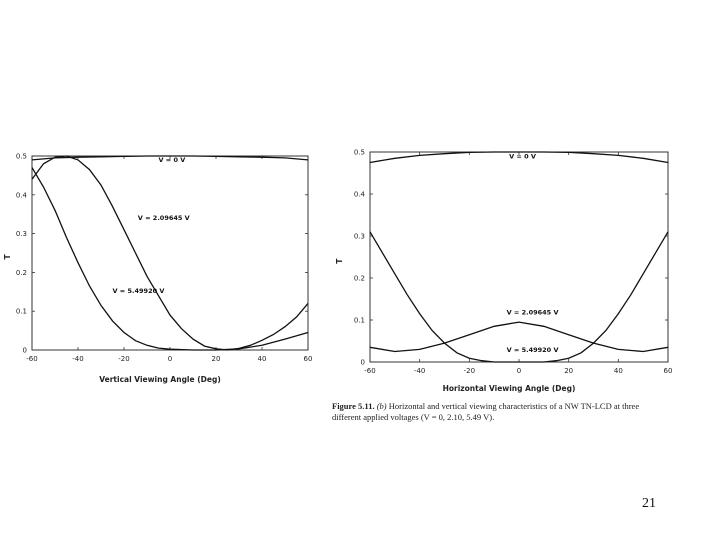 The width and height of the screenshot is (720, 540). I want to click on caption-part-label: (b), so click(381, 406).